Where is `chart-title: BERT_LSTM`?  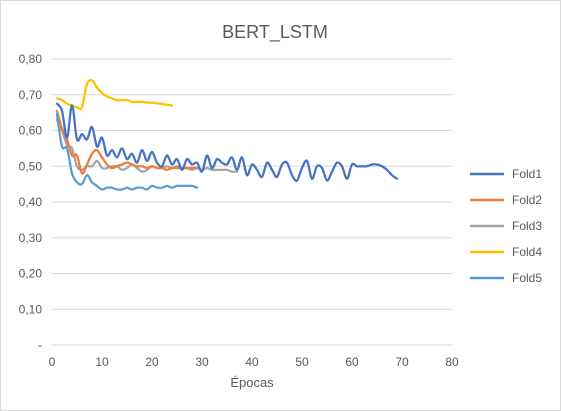
chart-title: BERT_LSTM is located at coordinates (275, 32).